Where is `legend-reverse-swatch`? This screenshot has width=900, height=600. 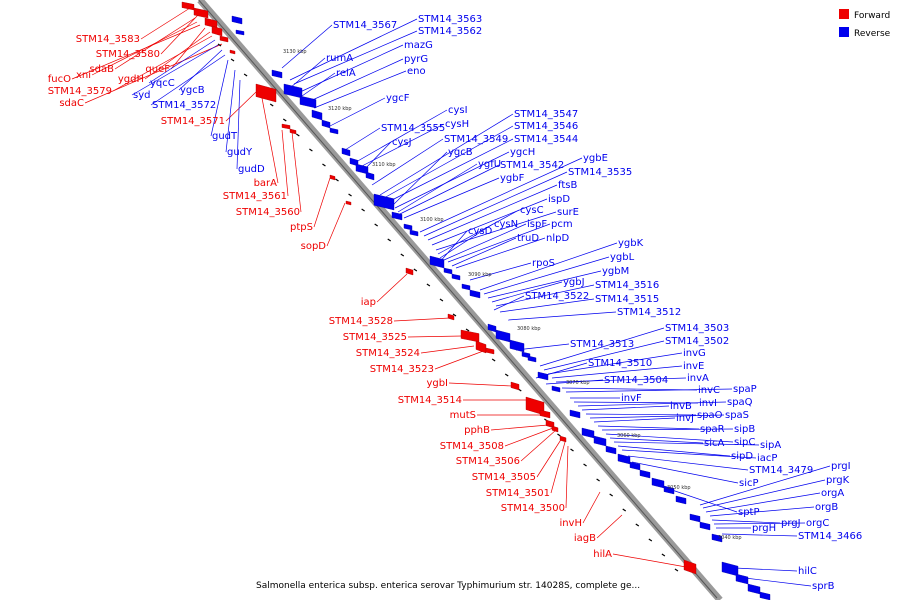
legend-reverse-swatch is located at coordinates (844, 32).